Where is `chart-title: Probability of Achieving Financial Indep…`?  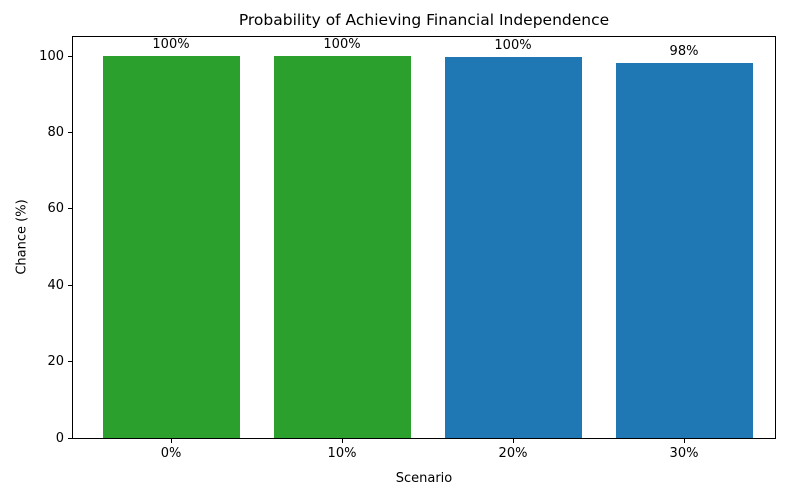
chart-title: Probability of Achieving Financial Indep… is located at coordinates (424, 20).